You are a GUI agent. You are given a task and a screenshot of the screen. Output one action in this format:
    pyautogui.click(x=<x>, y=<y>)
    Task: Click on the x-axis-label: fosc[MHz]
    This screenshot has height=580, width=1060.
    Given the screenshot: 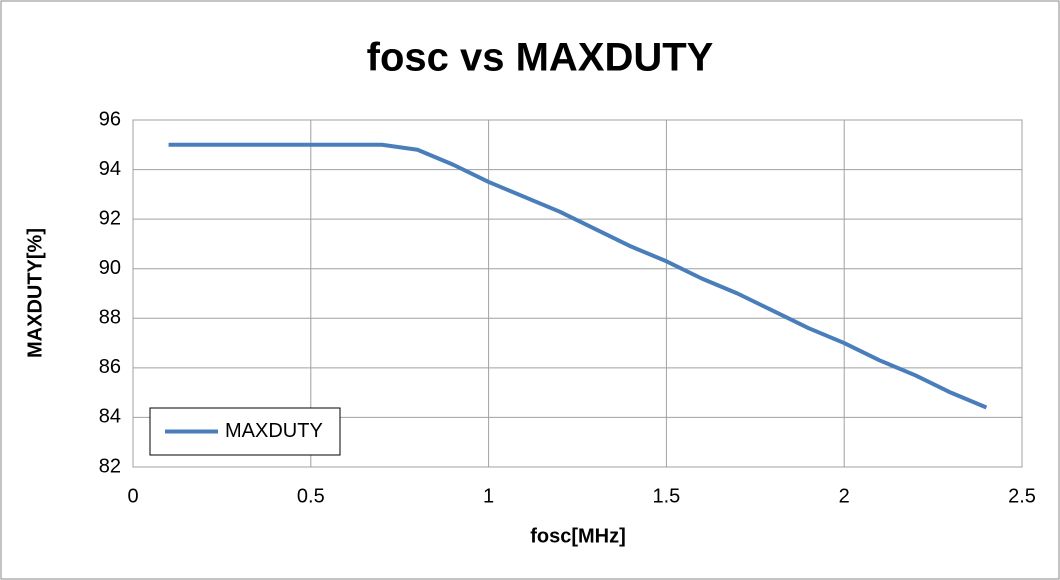 What is the action you would take?
    pyautogui.click(x=578, y=536)
    